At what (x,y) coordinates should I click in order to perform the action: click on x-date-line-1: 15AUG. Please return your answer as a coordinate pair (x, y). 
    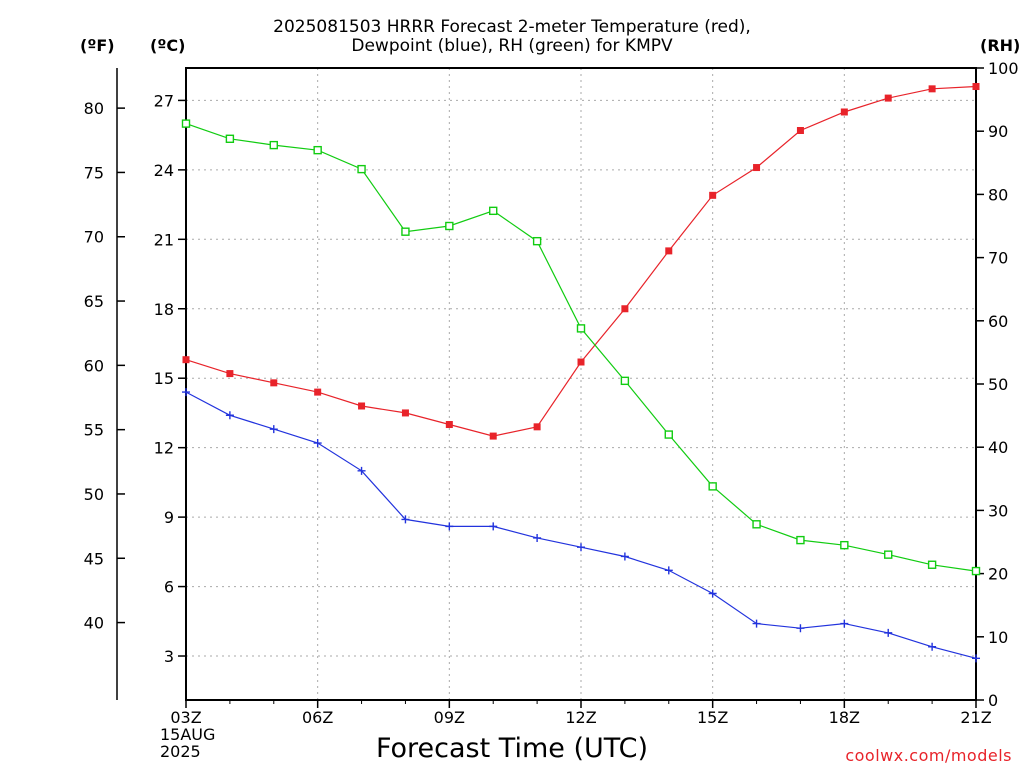
    Looking at the image, I should click on (188, 734).